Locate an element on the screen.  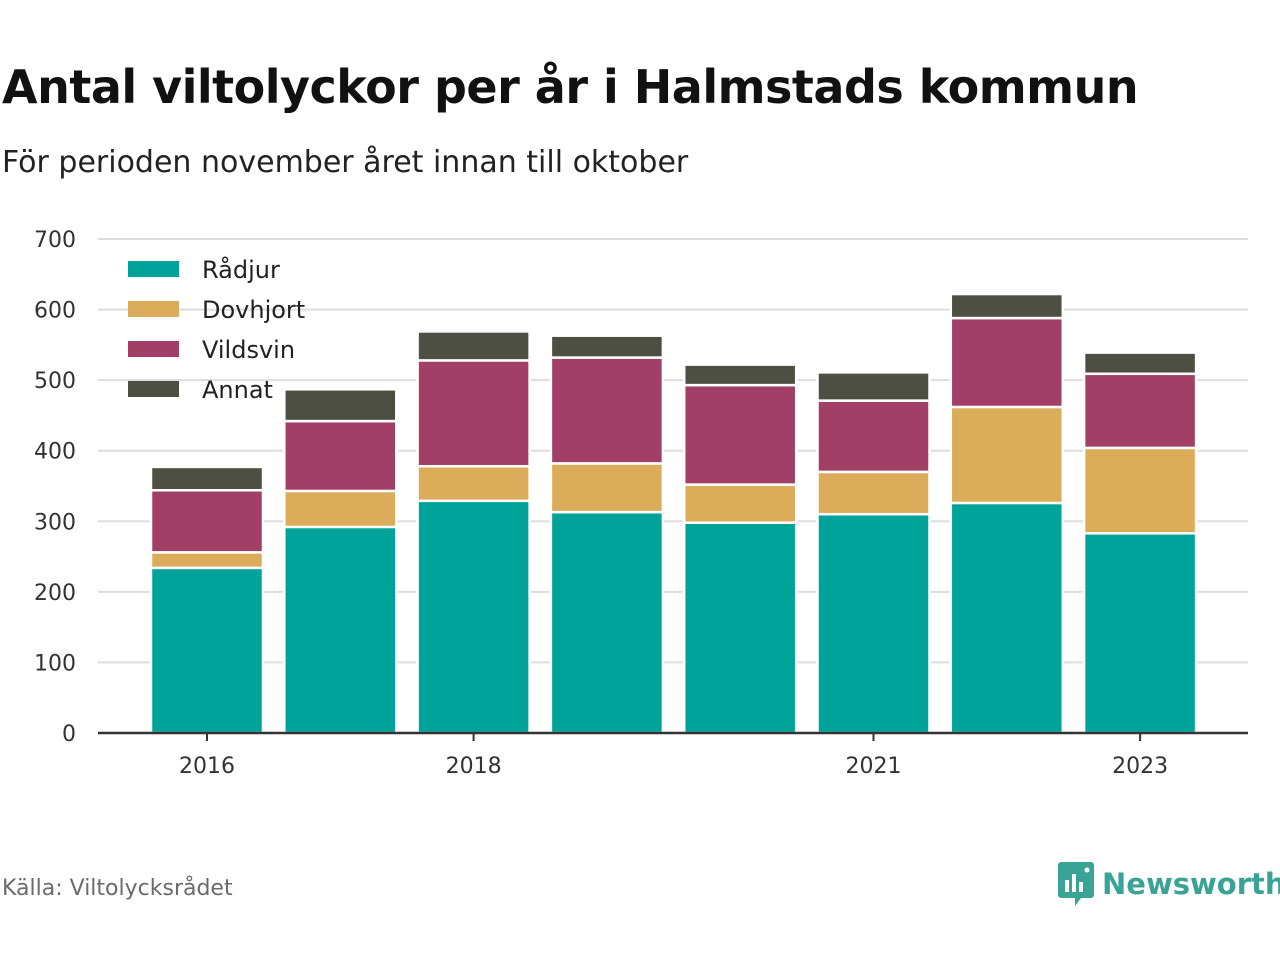
bar-segment-dovhjort-2022 is located at coordinates (1007, 455).